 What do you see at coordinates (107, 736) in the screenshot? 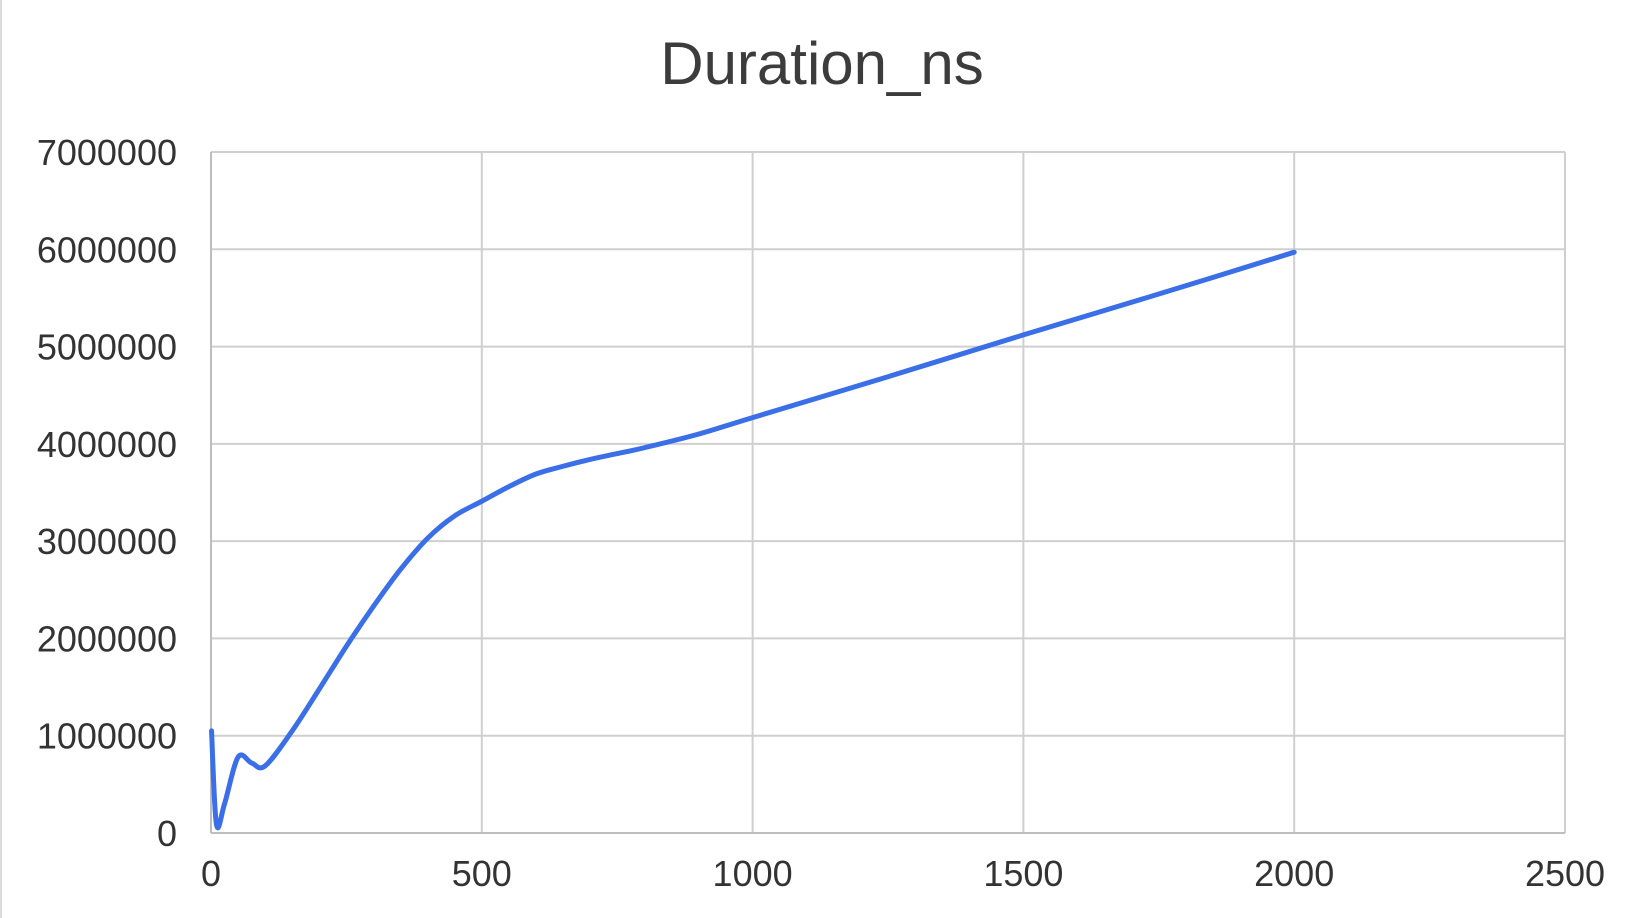
I see `y-tick-label: 1000000` at bounding box center [107, 736].